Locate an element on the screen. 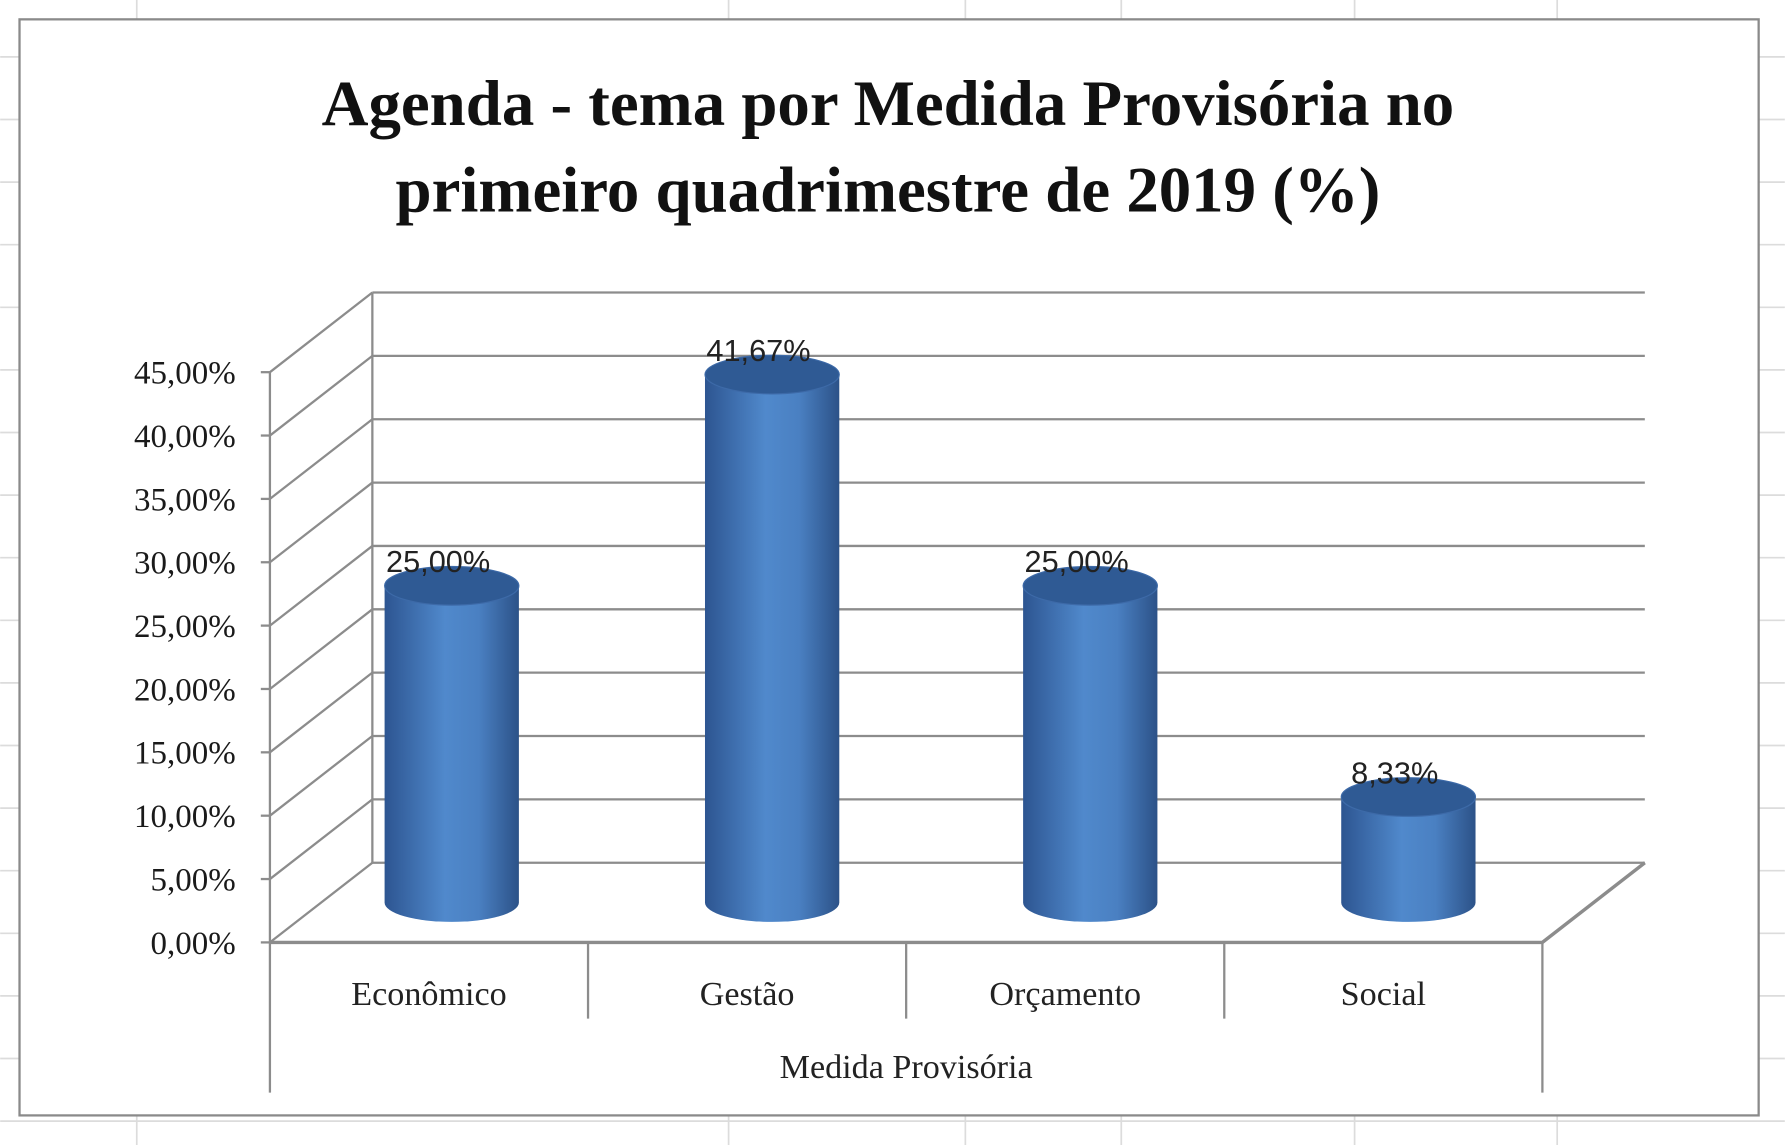  y-tick-label: 25,00% is located at coordinates (185, 627).